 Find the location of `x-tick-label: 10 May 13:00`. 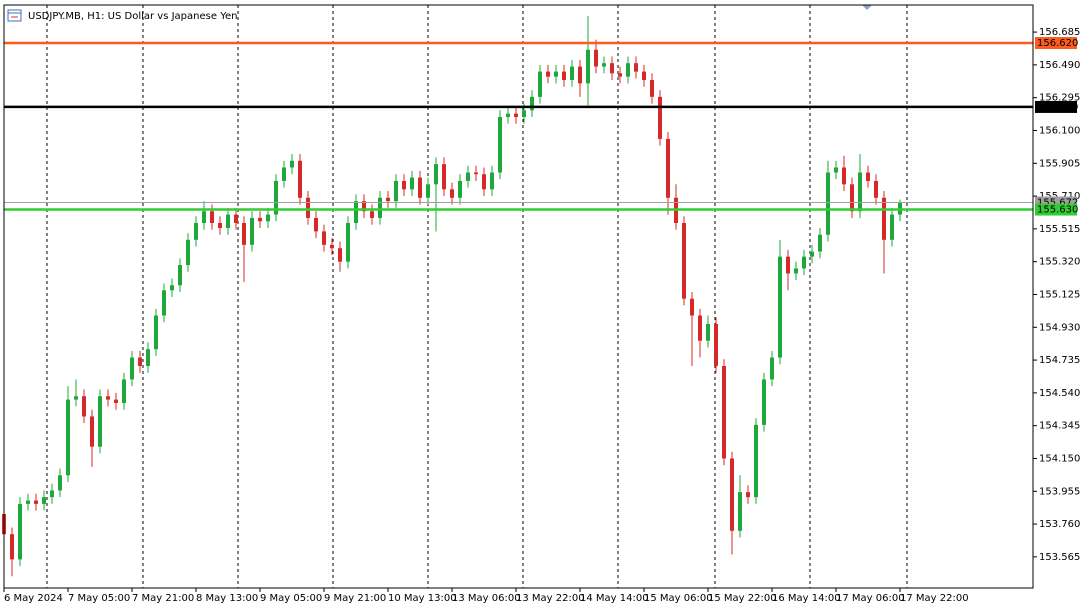

x-tick-label: 10 May 13:00 is located at coordinates (422, 598).